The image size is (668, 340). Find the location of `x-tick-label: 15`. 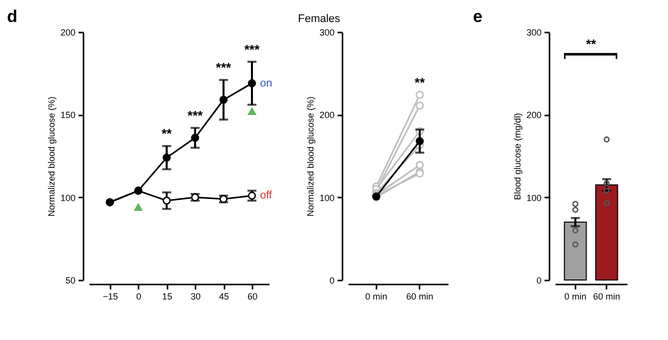

x-tick-label: 15 is located at coordinates (167, 297).